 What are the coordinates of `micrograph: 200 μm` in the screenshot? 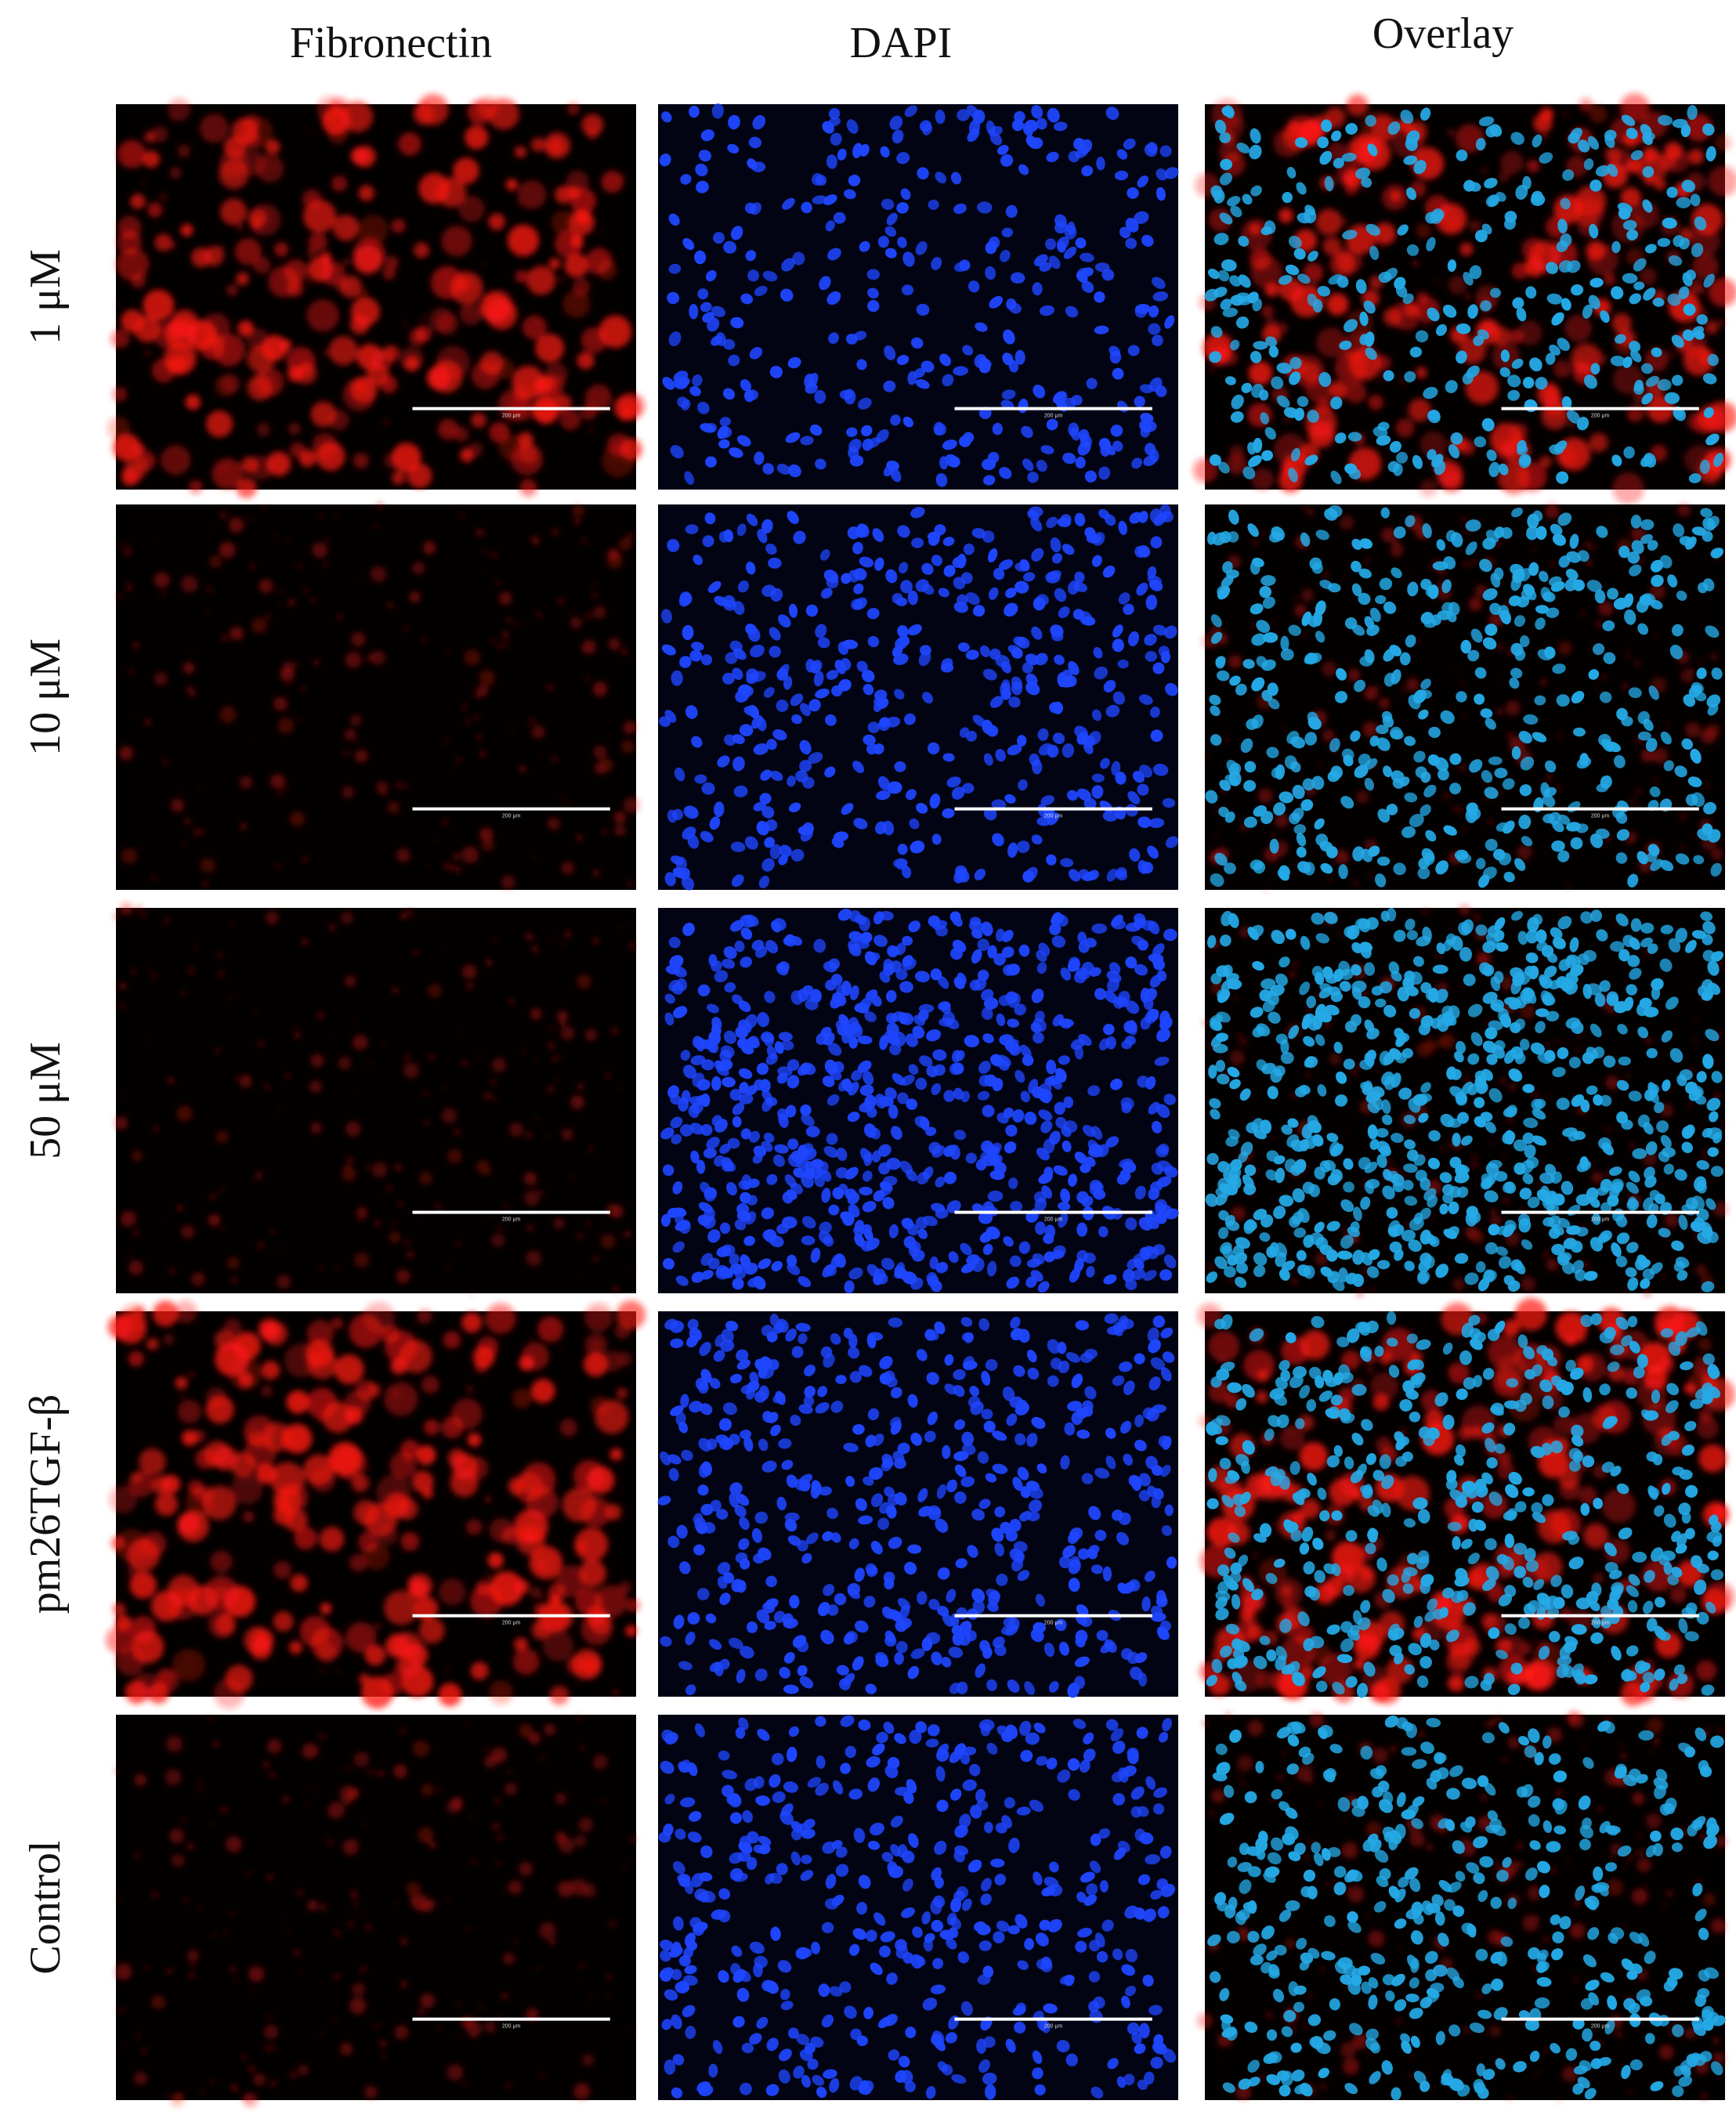 It's located at (374, 1098).